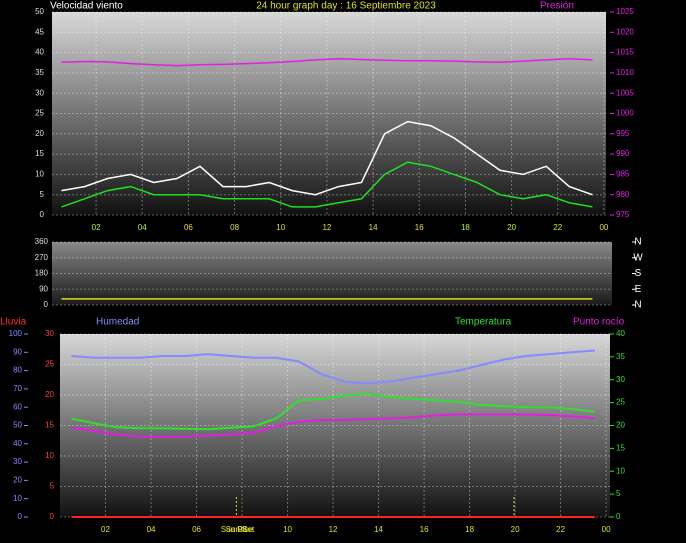 This screenshot has width=686, height=543. I want to click on y-tick-label: 270, so click(42, 257).